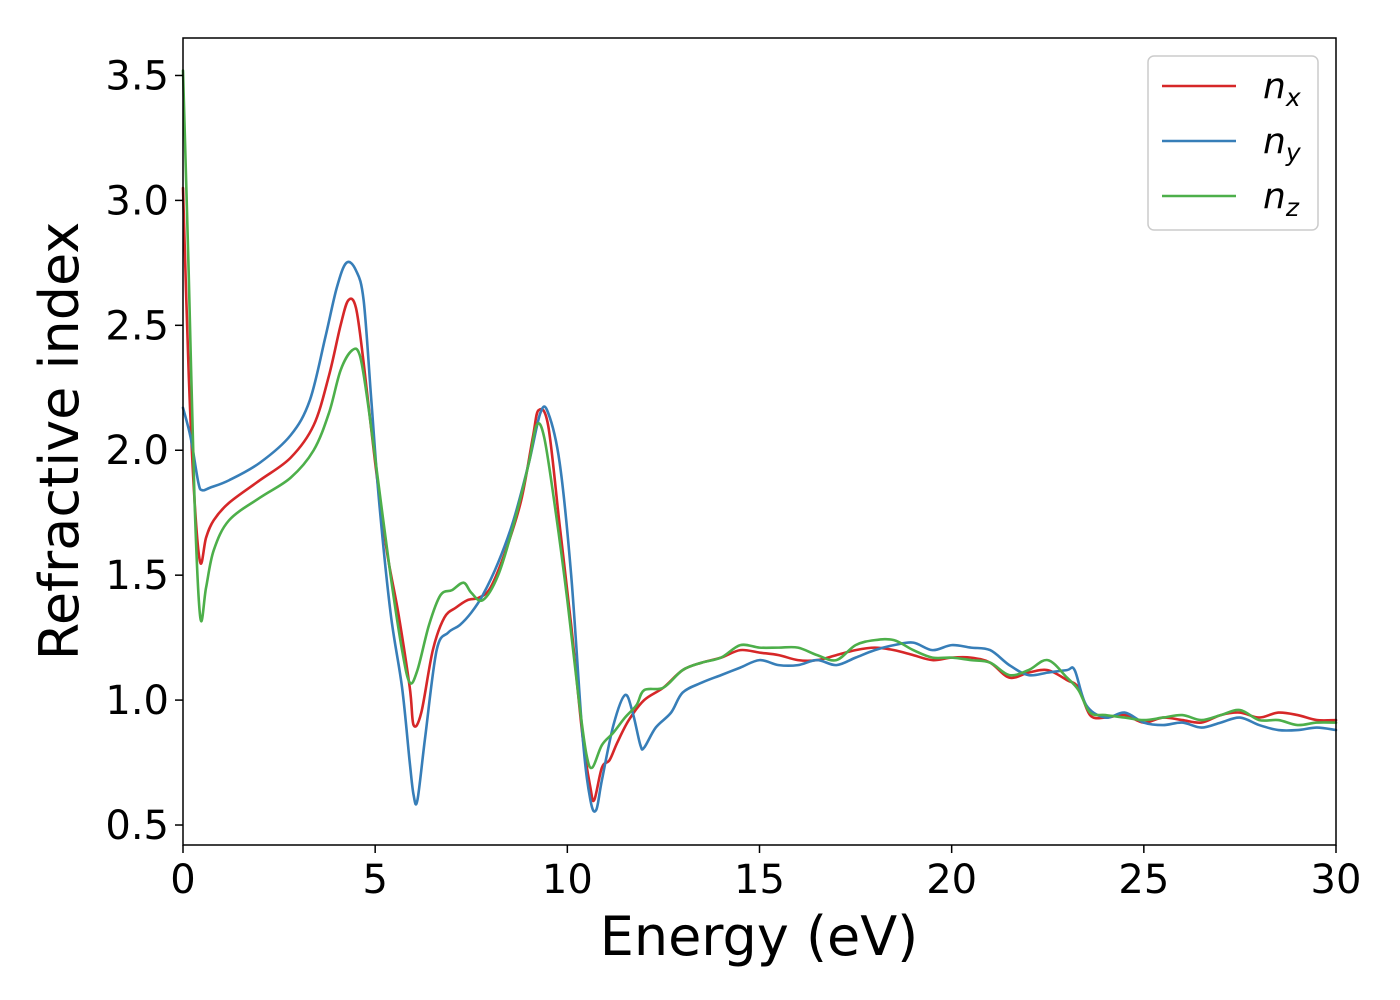  I want to click on x-tick-label: 30, so click(1336, 880).